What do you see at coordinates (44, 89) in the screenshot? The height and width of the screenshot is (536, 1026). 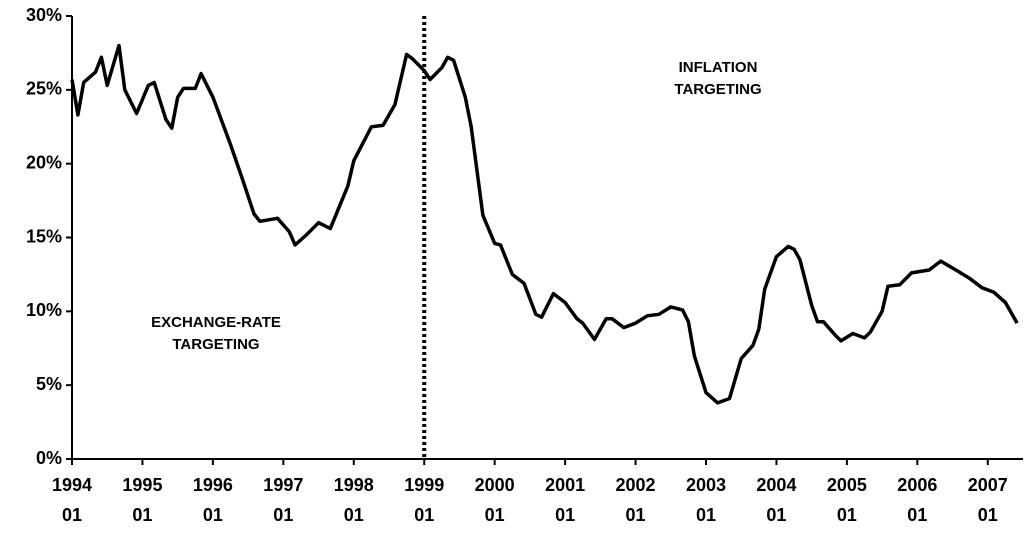 I see `y-tick-label: 25%` at bounding box center [44, 89].